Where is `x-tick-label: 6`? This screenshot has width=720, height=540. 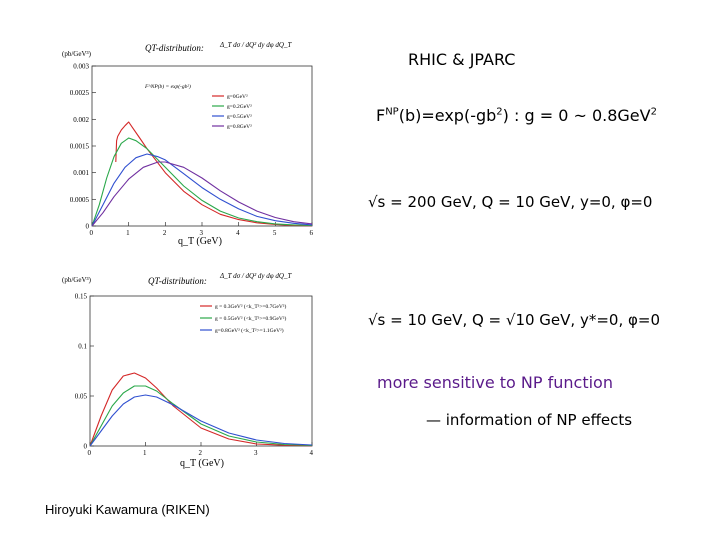 x-tick-label: 6 is located at coordinates (312, 233).